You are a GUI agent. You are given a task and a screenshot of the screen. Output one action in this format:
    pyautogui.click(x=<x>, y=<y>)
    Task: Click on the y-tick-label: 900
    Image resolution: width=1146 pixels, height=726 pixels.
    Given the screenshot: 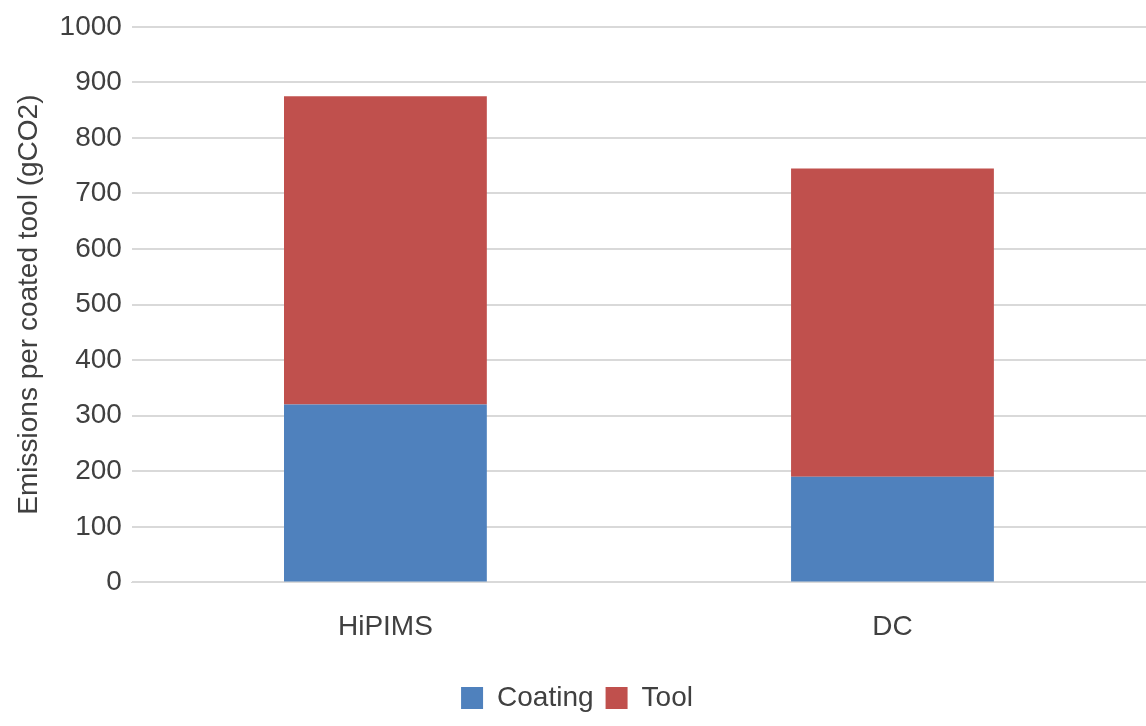 What is the action you would take?
    pyautogui.click(x=98, y=81)
    